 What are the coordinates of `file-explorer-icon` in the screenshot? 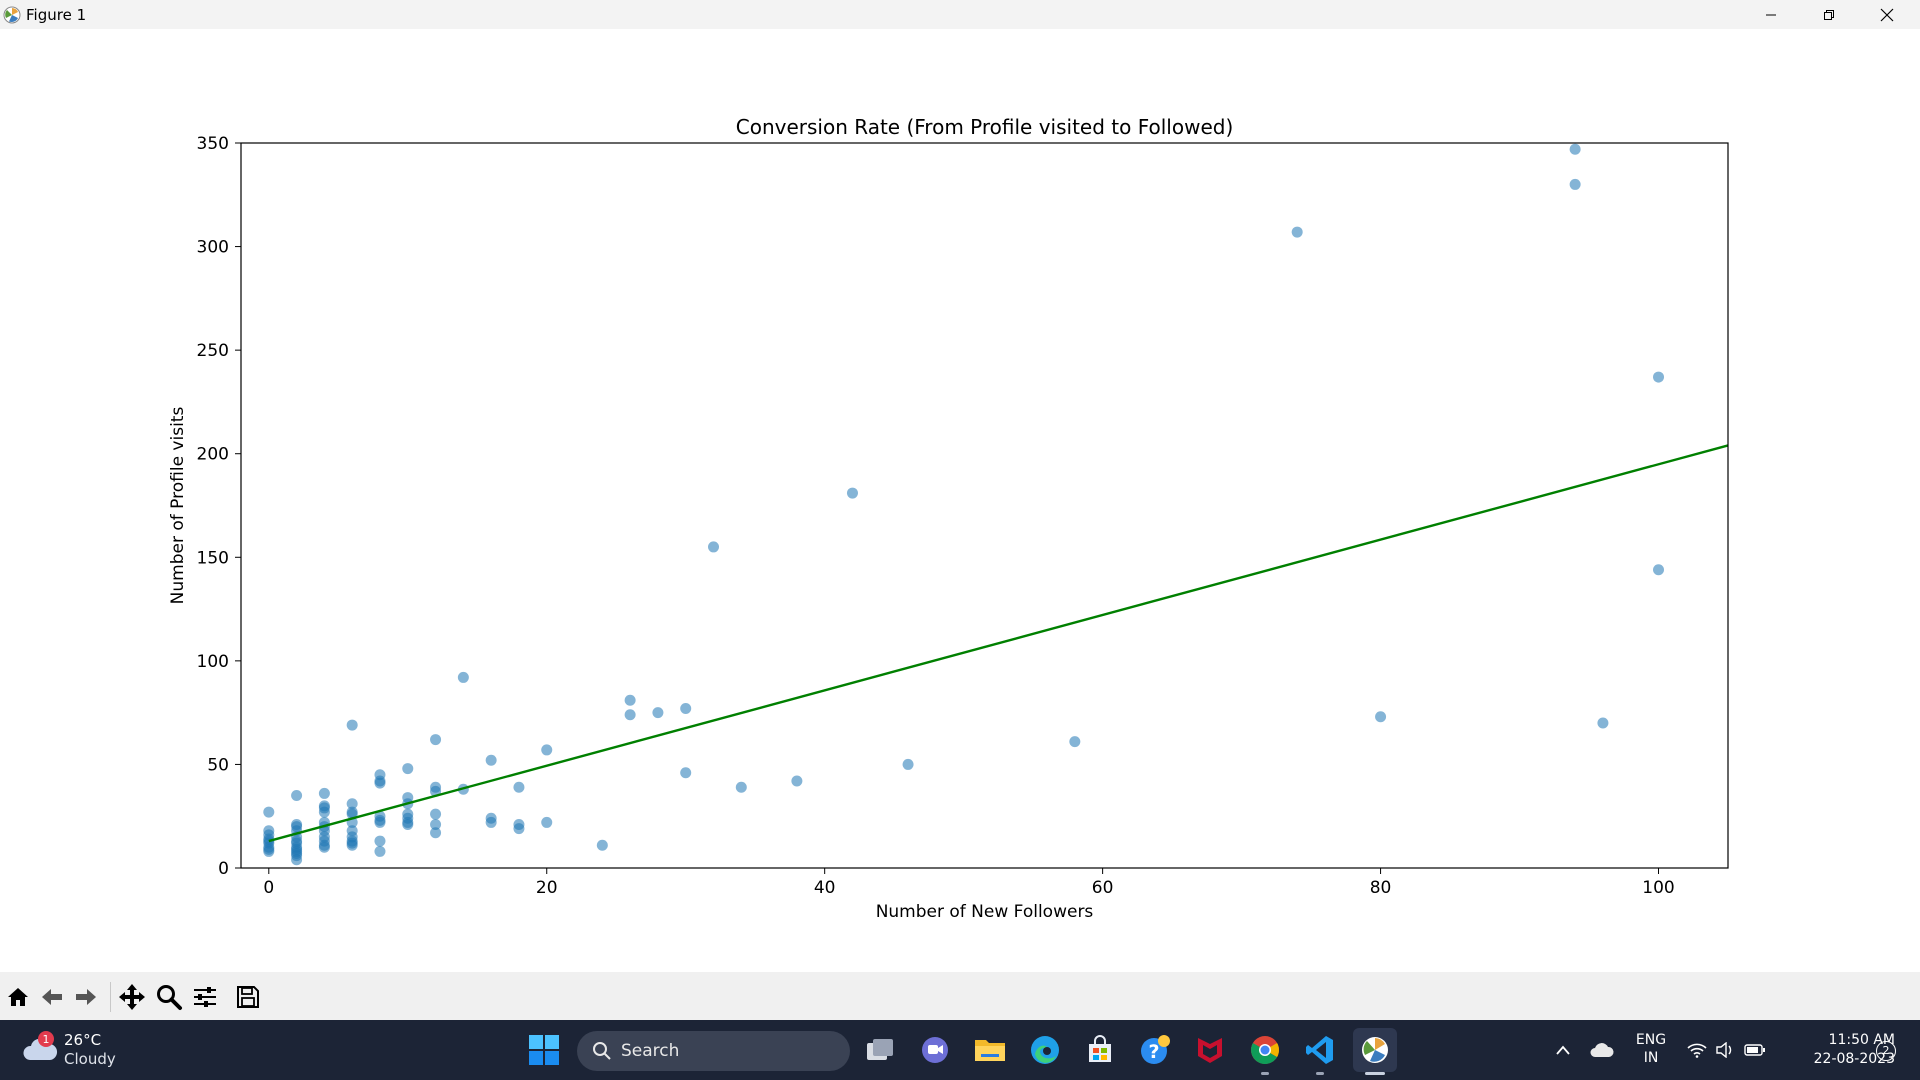 It's located at (990, 1050).